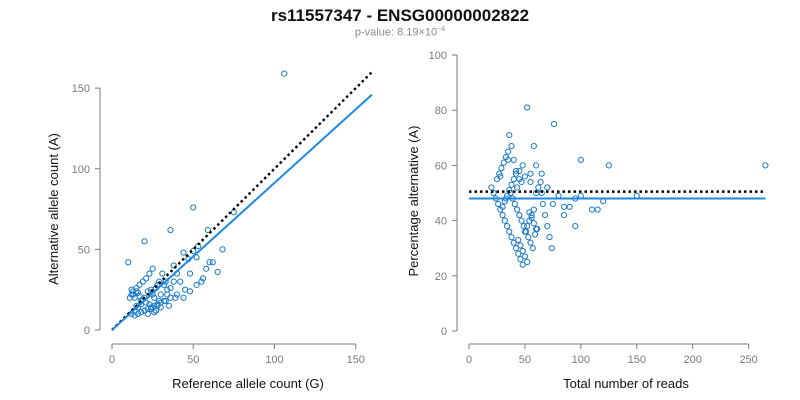 The image size is (800, 400). What do you see at coordinates (441, 166) in the screenshot?
I see `panel-right-y-tick-label: 60` at bounding box center [441, 166].